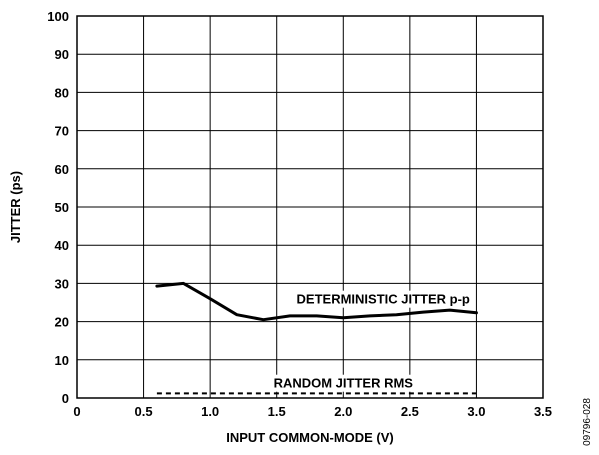  I want to click on x-tick-label: 2.5, so click(410, 411).